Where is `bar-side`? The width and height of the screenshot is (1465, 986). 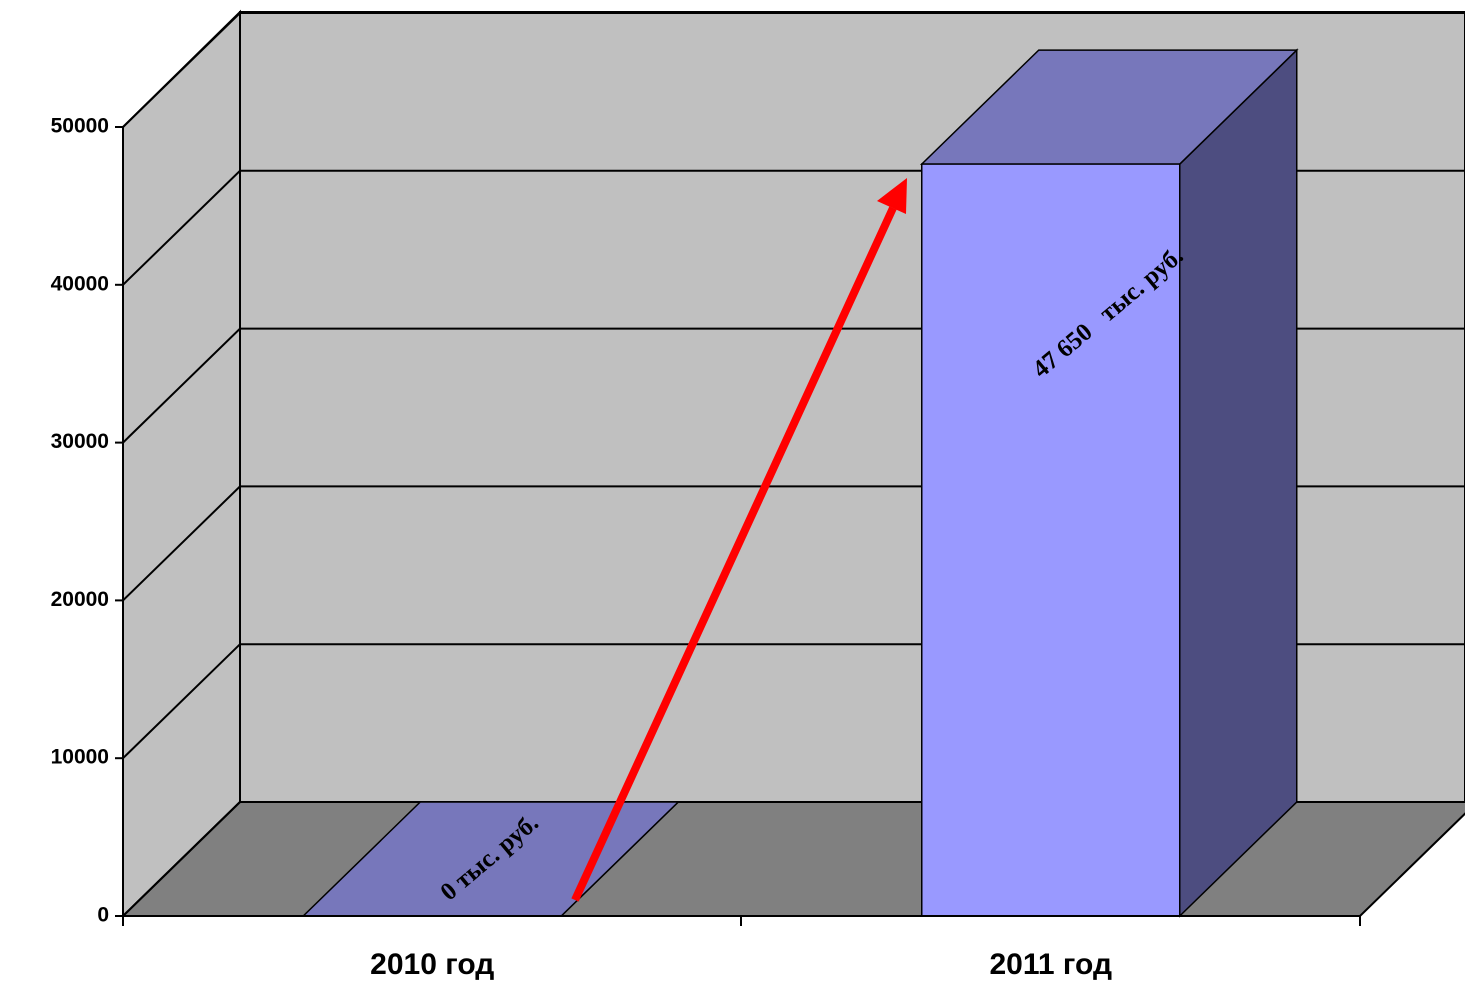 bar-side is located at coordinates (1238, 483).